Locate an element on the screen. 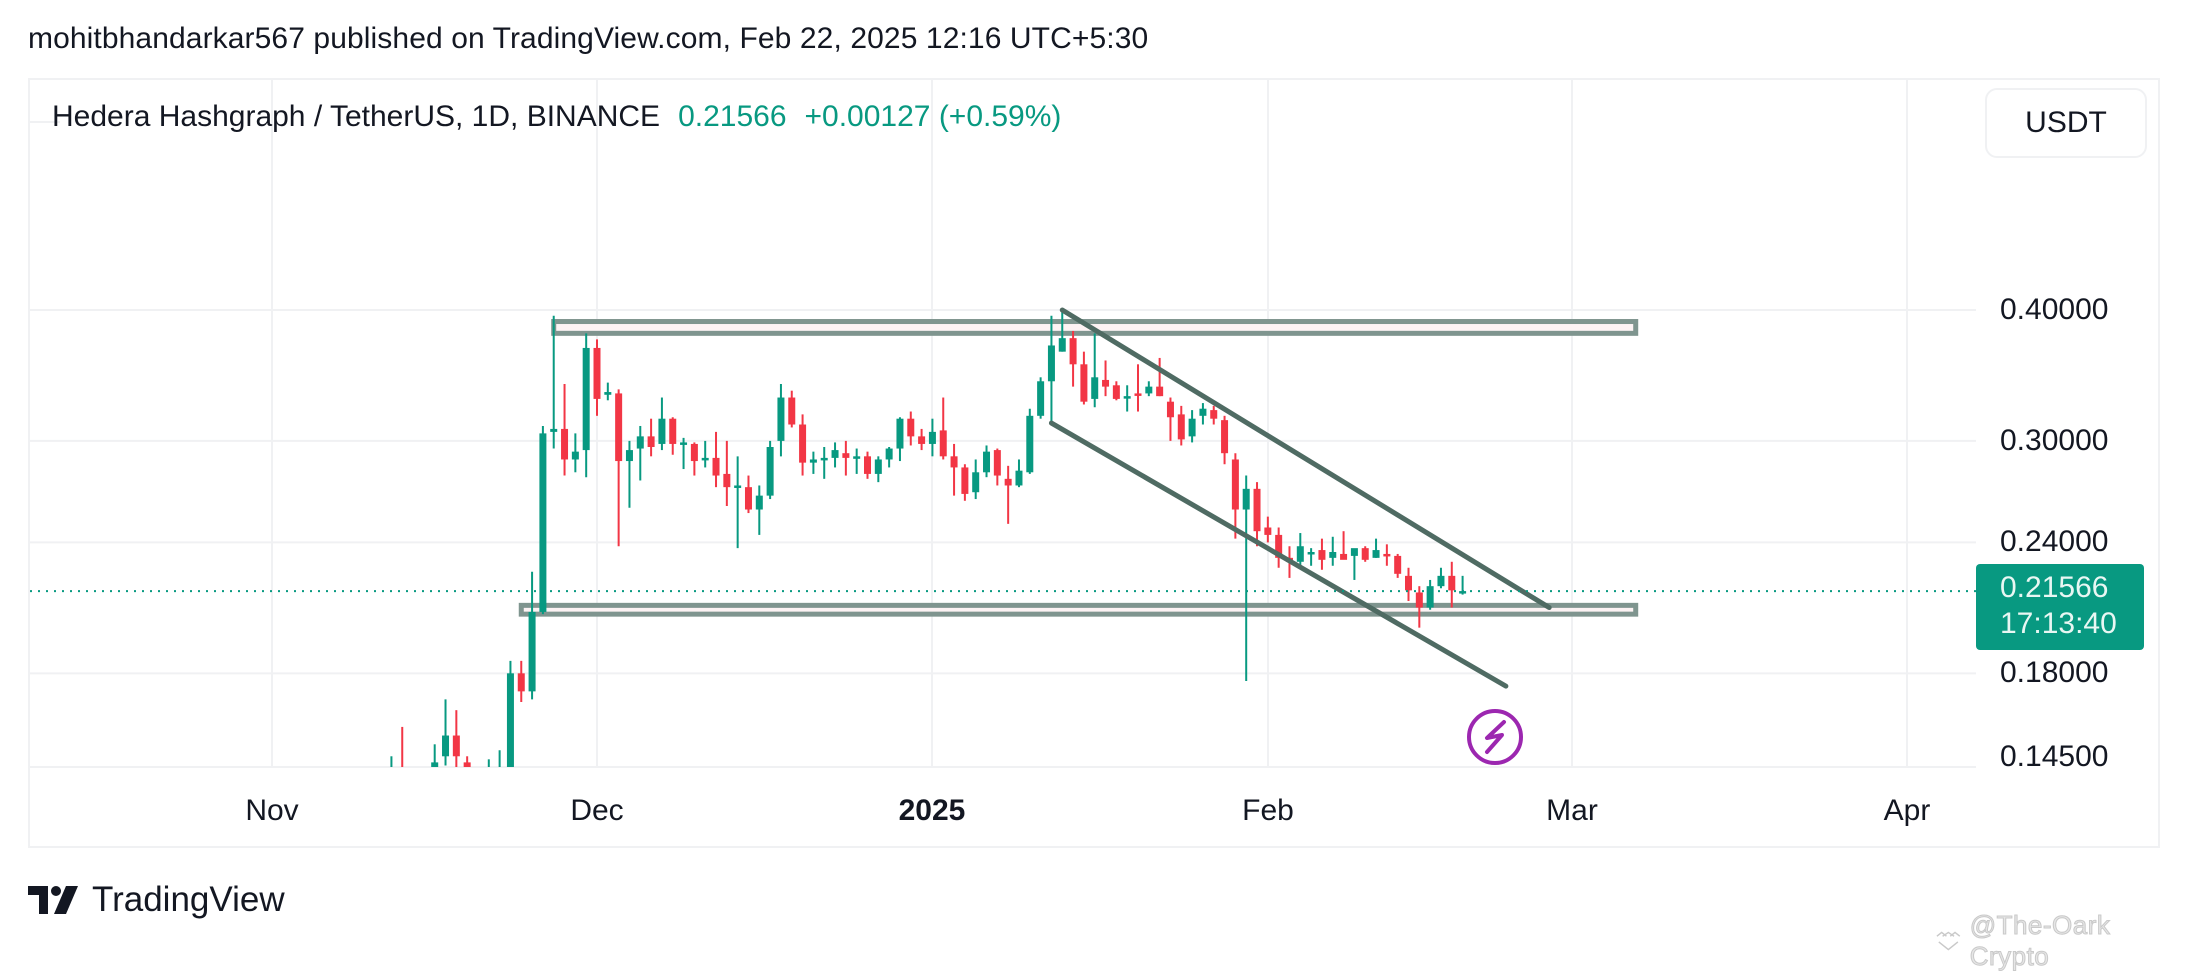  last-price-marker: 0.21566 17:13:40 is located at coordinates (2060, 607).